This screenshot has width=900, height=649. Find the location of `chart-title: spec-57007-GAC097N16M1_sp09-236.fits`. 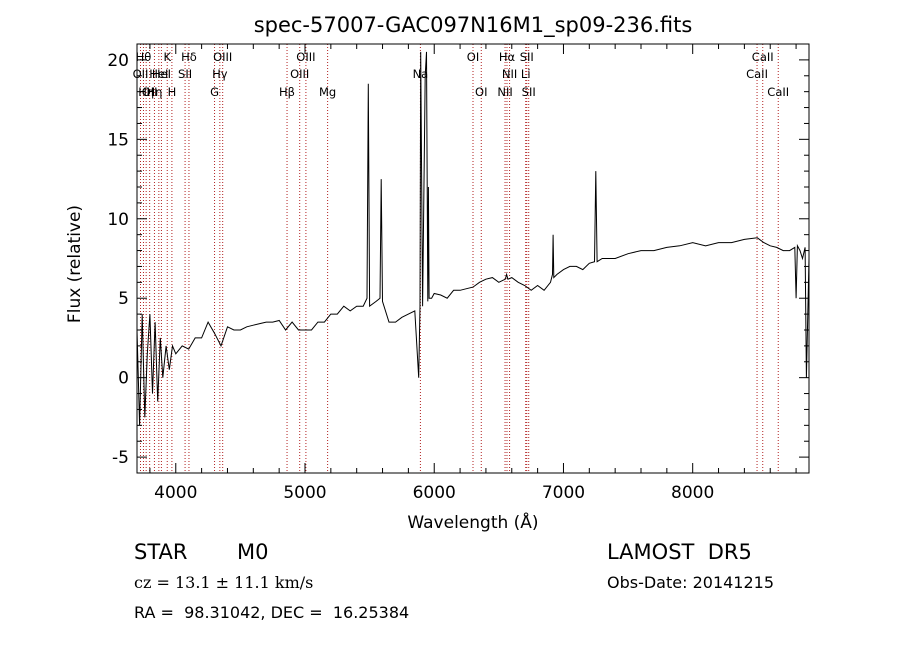

chart-title: spec-57007-GAC097N16M1_sp09-236.fits is located at coordinates (473, 25).